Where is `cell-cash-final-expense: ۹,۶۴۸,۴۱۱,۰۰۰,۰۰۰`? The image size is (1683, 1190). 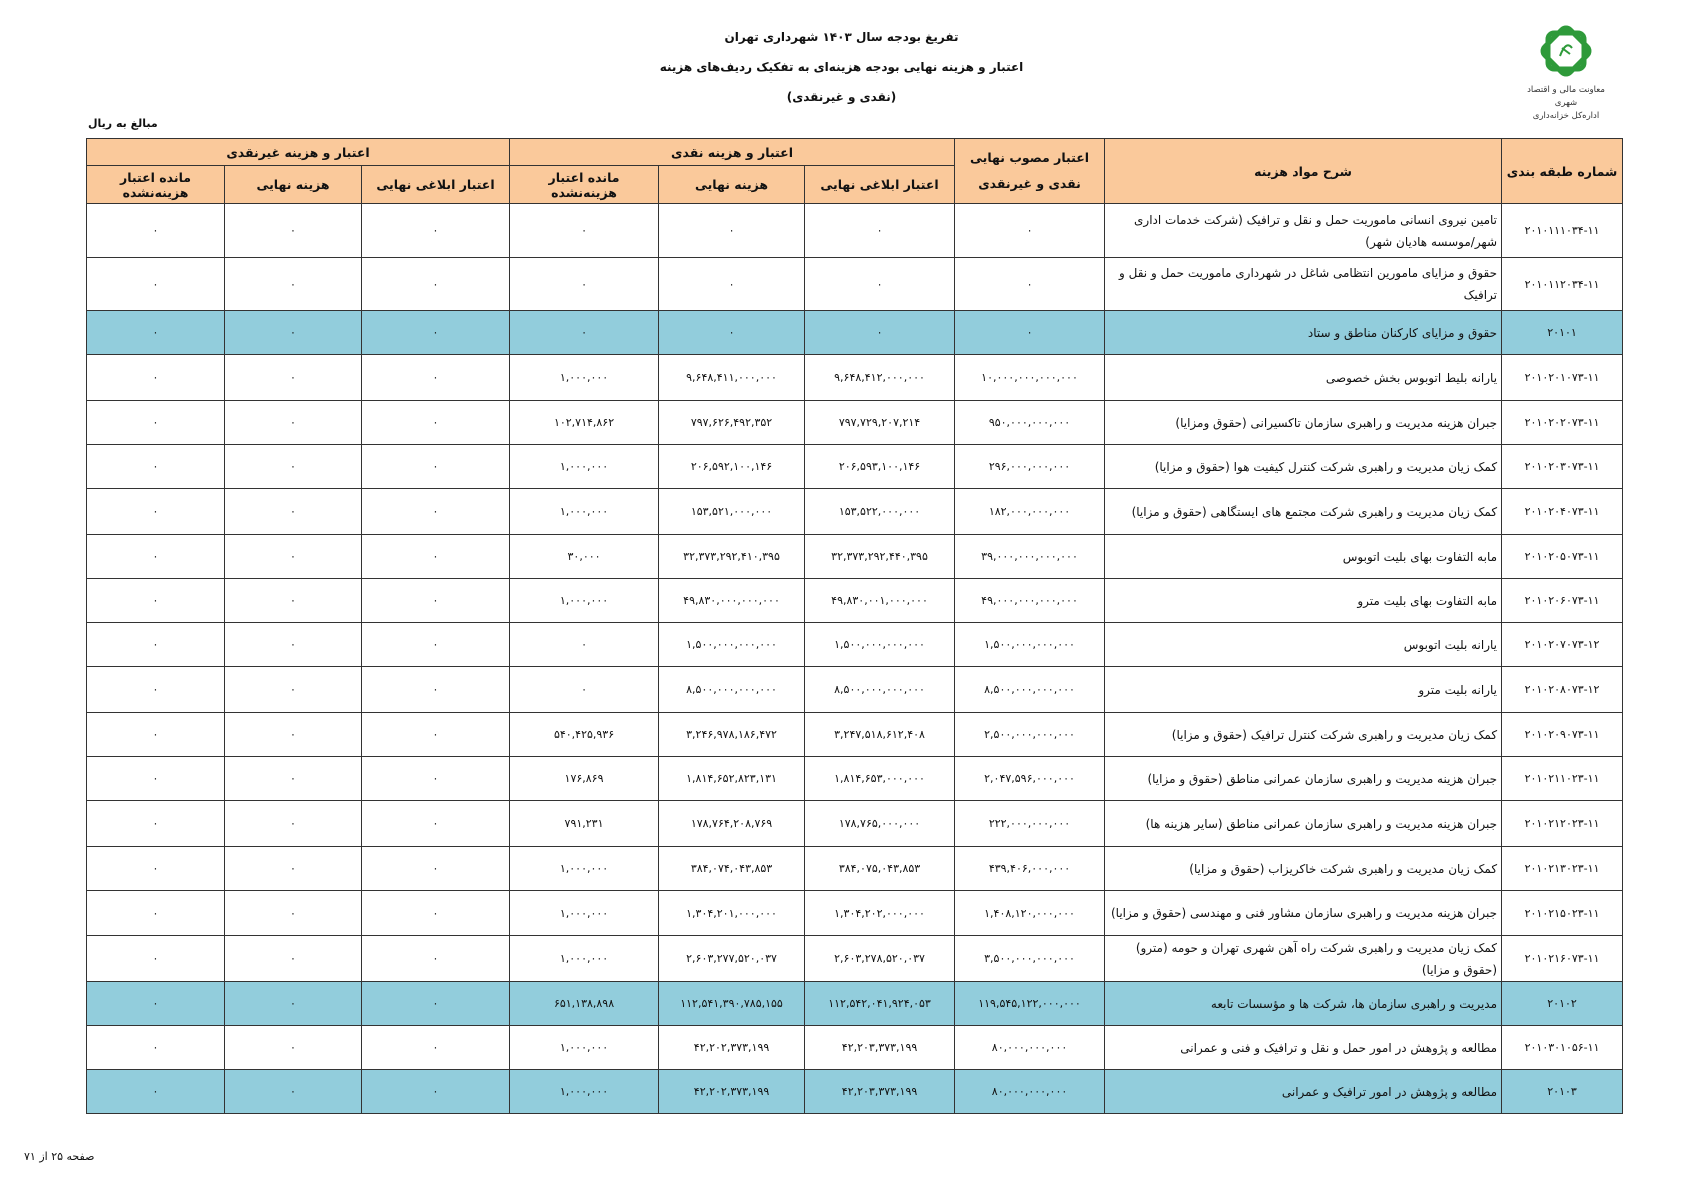 cell-cash-final-expense: ۹,۶۴۸,۴۱۱,۰۰۰,۰۰۰ is located at coordinates (732, 377).